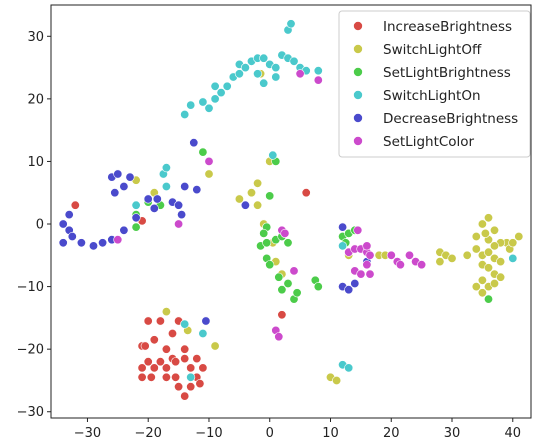 The height and width of the screenshot is (445, 543). I want to click on x-tick-label: 20, so click(391, 433).